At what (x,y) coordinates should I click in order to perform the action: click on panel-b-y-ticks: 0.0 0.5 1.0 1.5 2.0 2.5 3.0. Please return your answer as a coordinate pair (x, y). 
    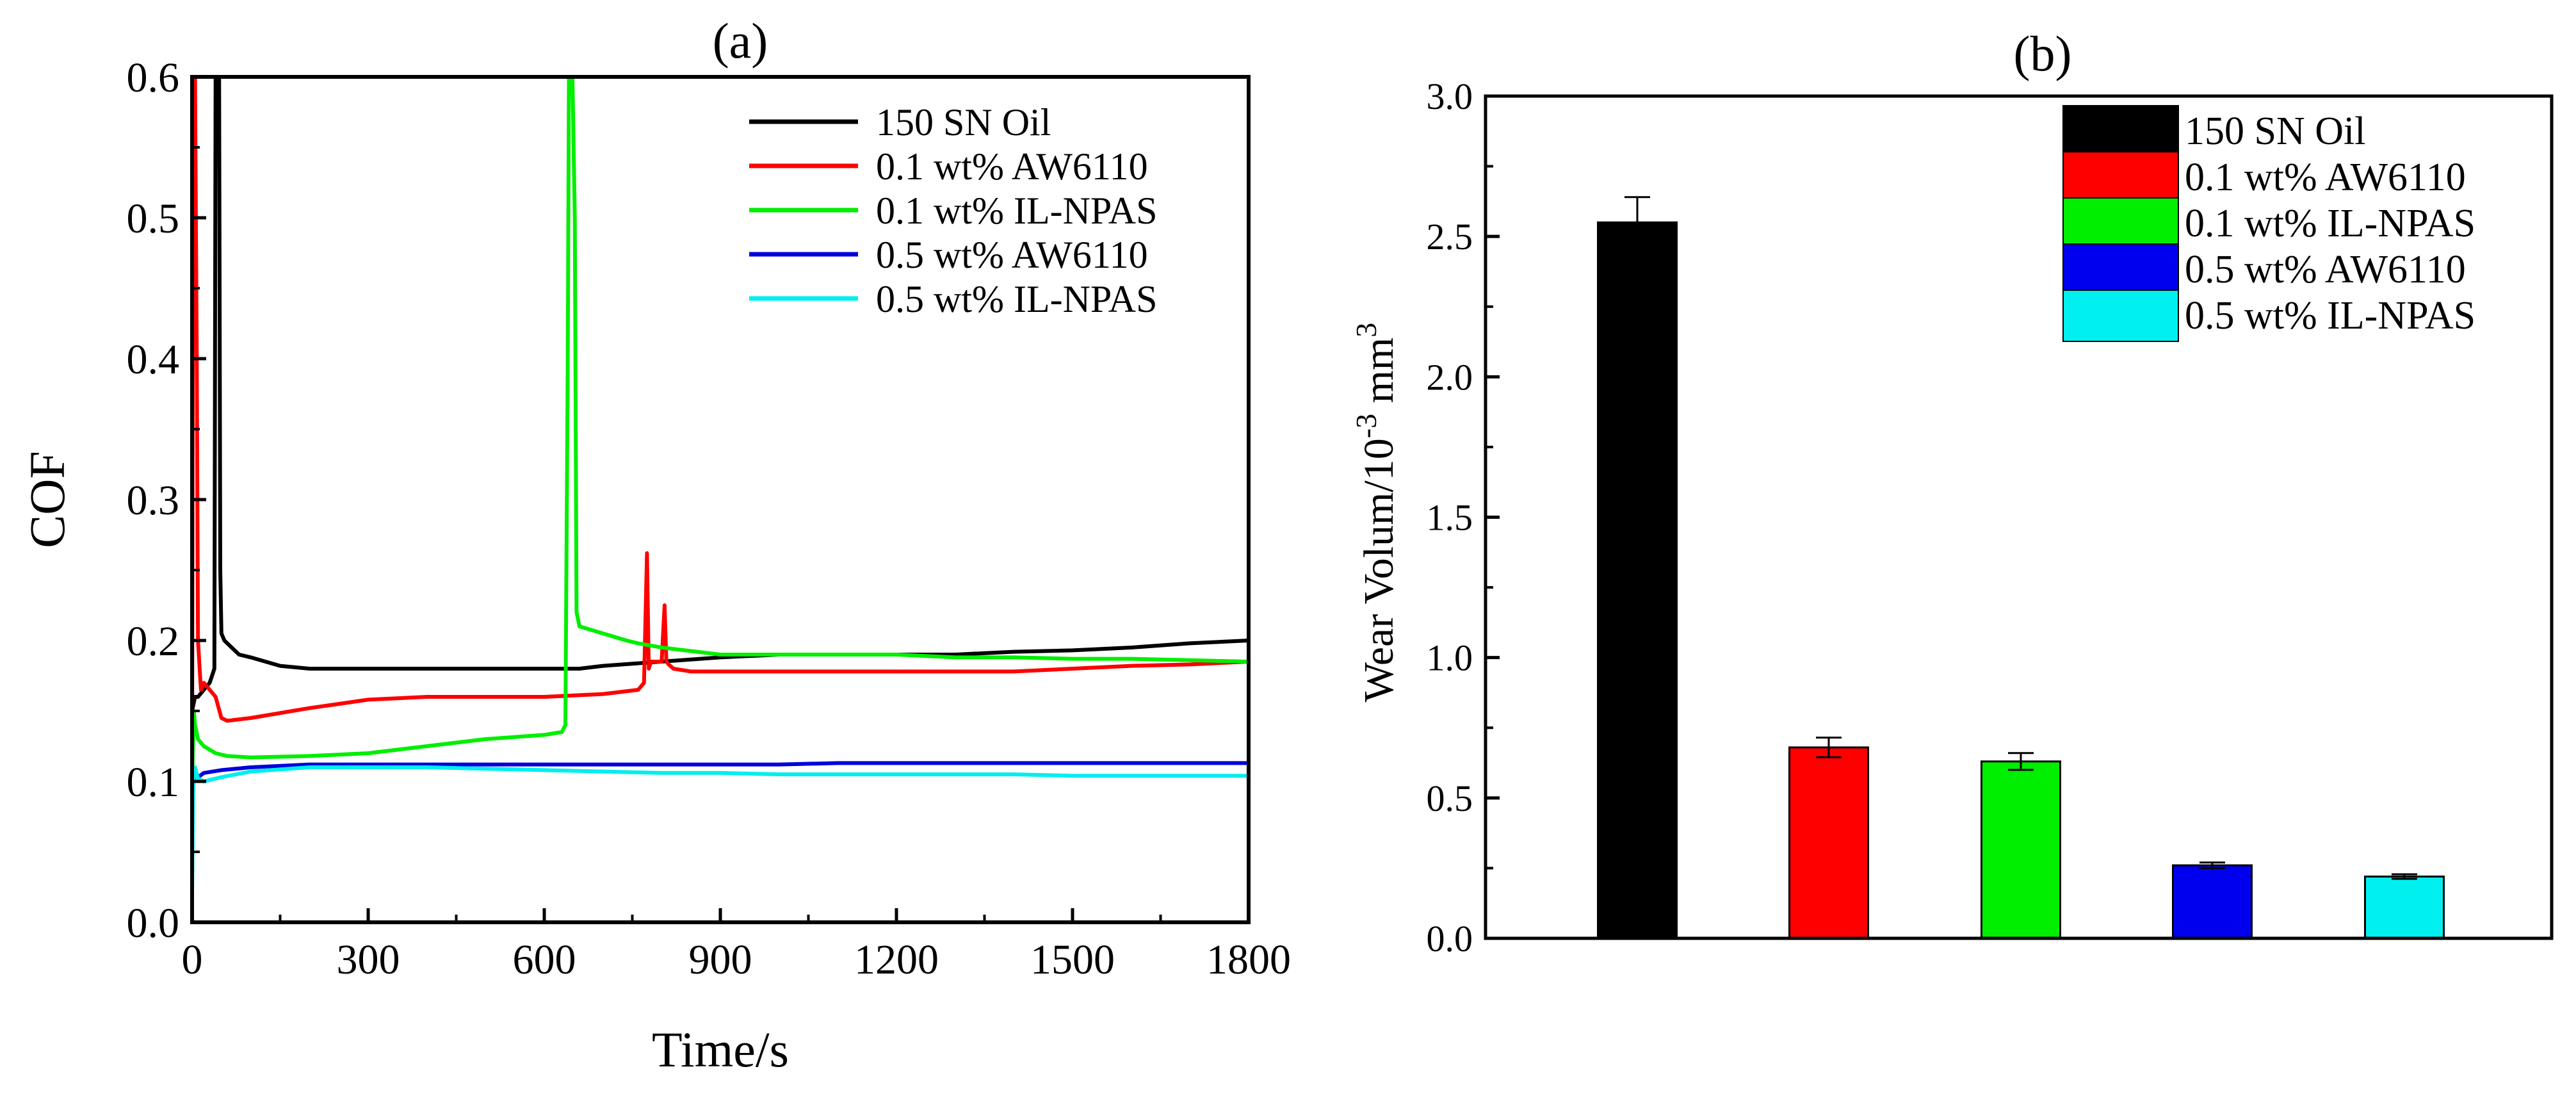
    Looking at the image, I should click on (1463, 517).